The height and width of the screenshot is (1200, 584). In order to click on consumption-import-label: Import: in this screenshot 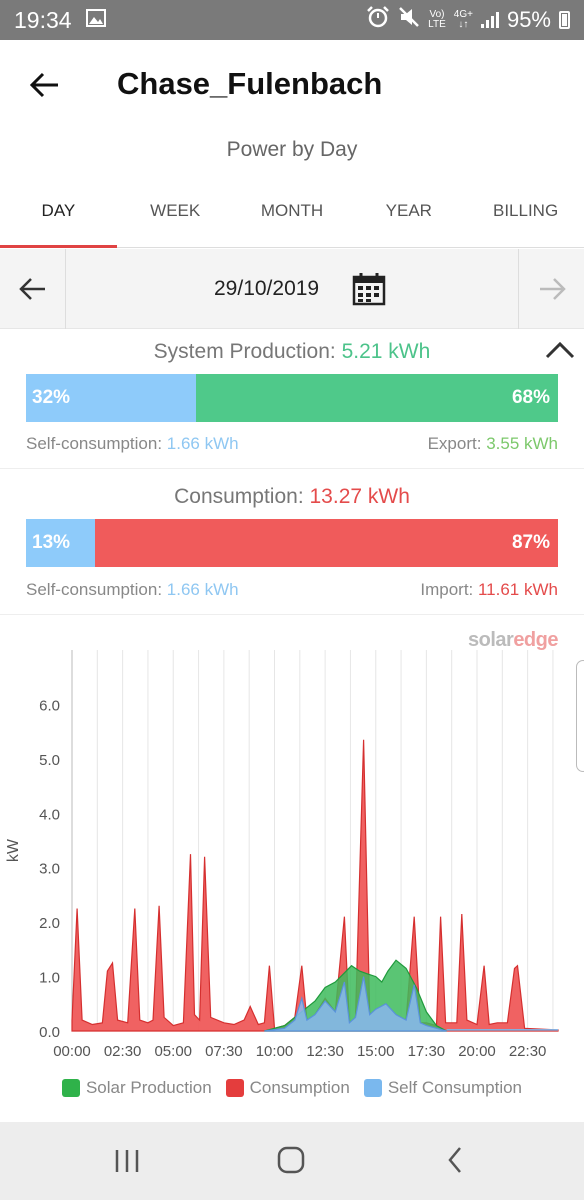, I will do `click(449, 589)`.